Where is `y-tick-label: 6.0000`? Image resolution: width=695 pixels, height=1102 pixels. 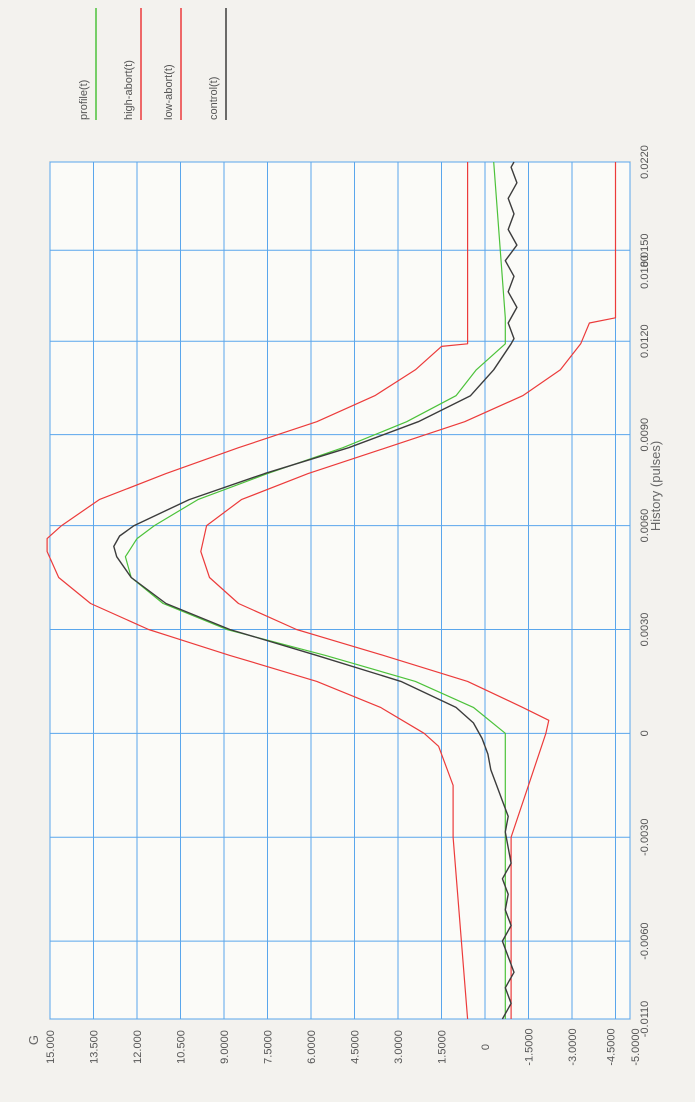 y-tick-label: 6.0000 is located at coordinates (312, 1047).